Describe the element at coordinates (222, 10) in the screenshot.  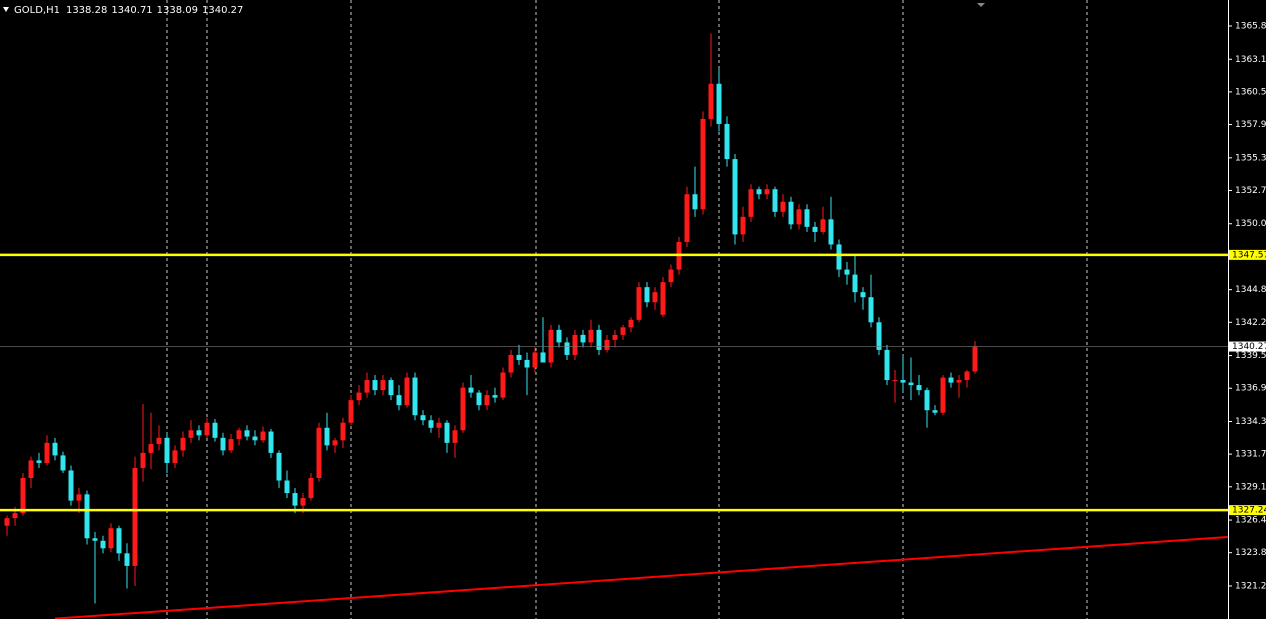
I see `header-close: 1340.27` at that location.